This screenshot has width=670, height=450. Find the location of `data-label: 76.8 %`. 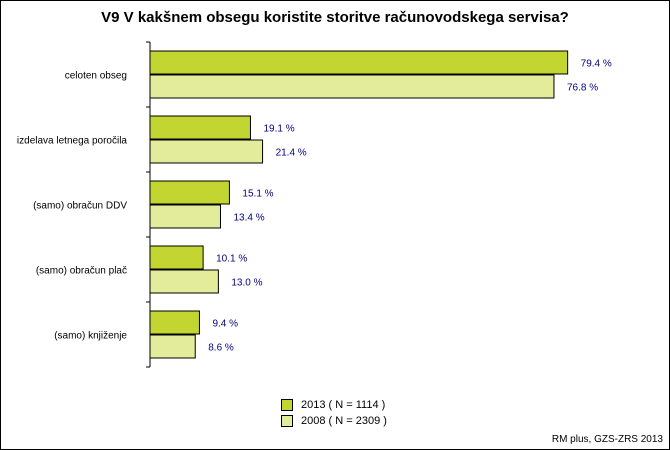

data-label: 76.8 % is located at coordinates (582, 88).